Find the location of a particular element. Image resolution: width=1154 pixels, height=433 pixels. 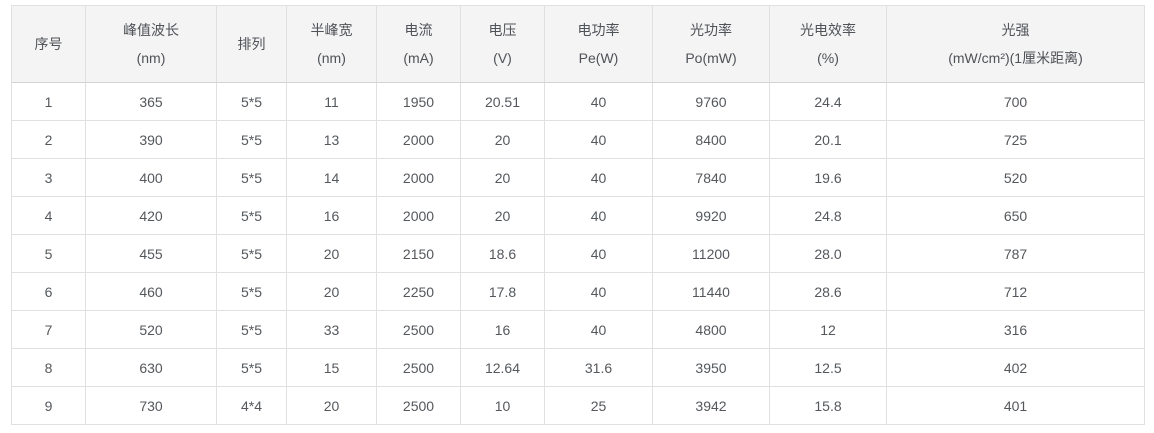

table-row: 7 520 5*5 33 2500 16 40 4800 12 316 is located at coordinates (578, 329).